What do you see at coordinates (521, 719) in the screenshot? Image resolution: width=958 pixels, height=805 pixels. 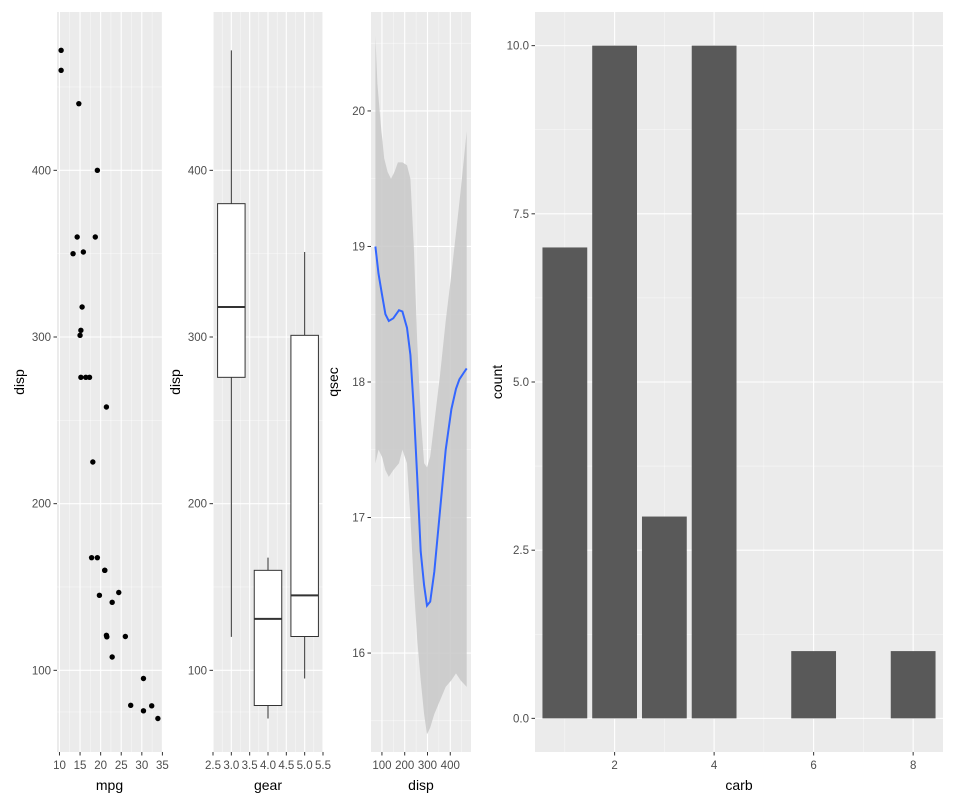 I see `y-tick-label: 0.0` at bounding box center [521, 719].